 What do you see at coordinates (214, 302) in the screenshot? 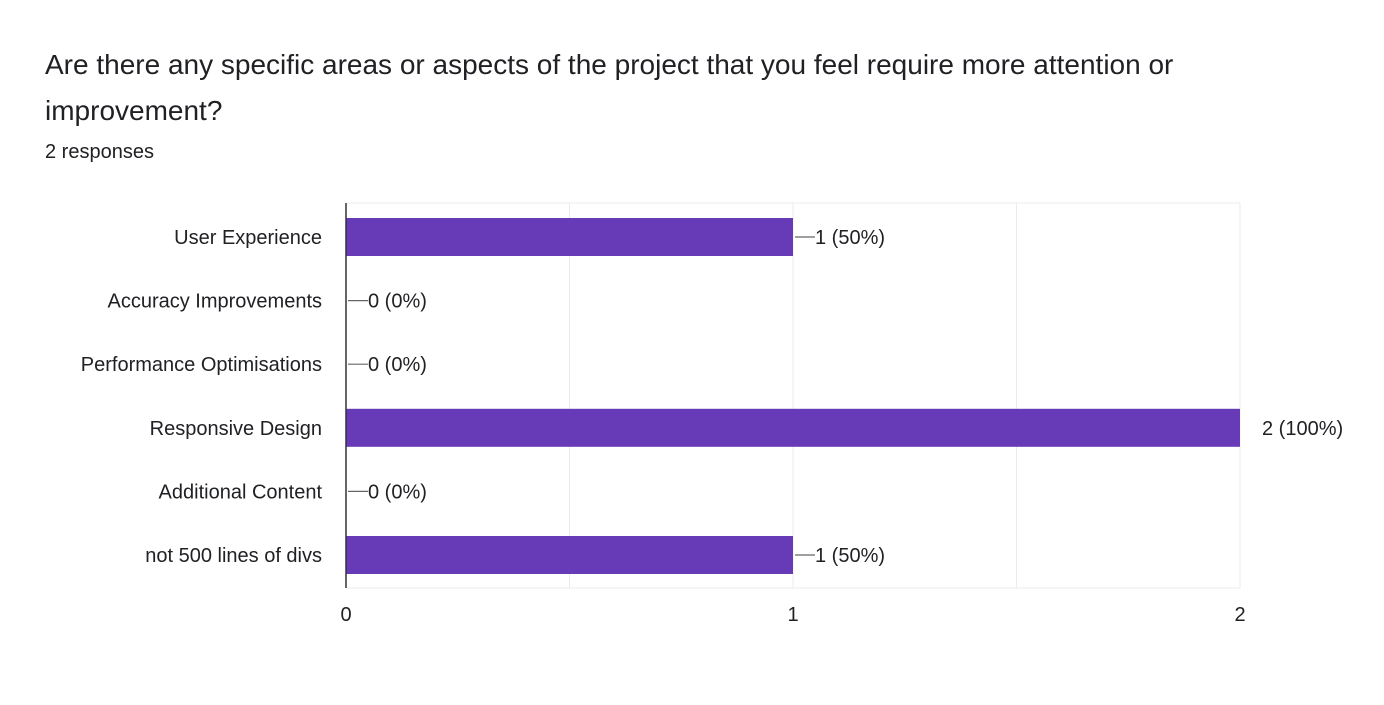
I see `category-label: Accuracy Improvements` at bounding box center [214, 302].